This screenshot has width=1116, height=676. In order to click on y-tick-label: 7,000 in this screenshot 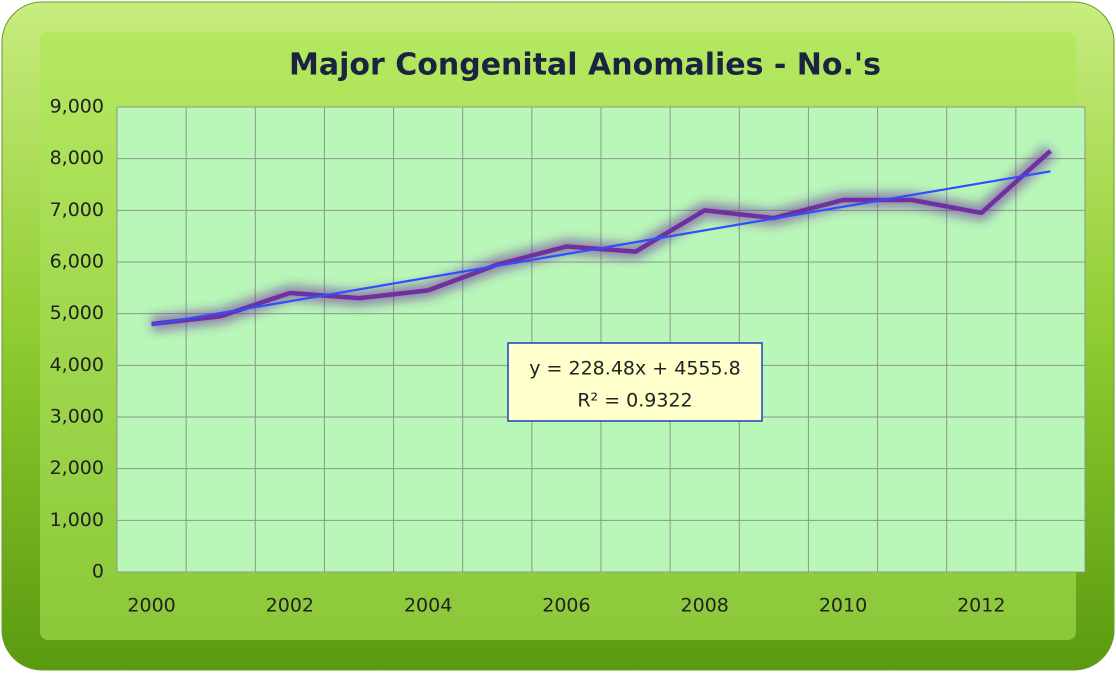, I will do `click(77, 210)`.